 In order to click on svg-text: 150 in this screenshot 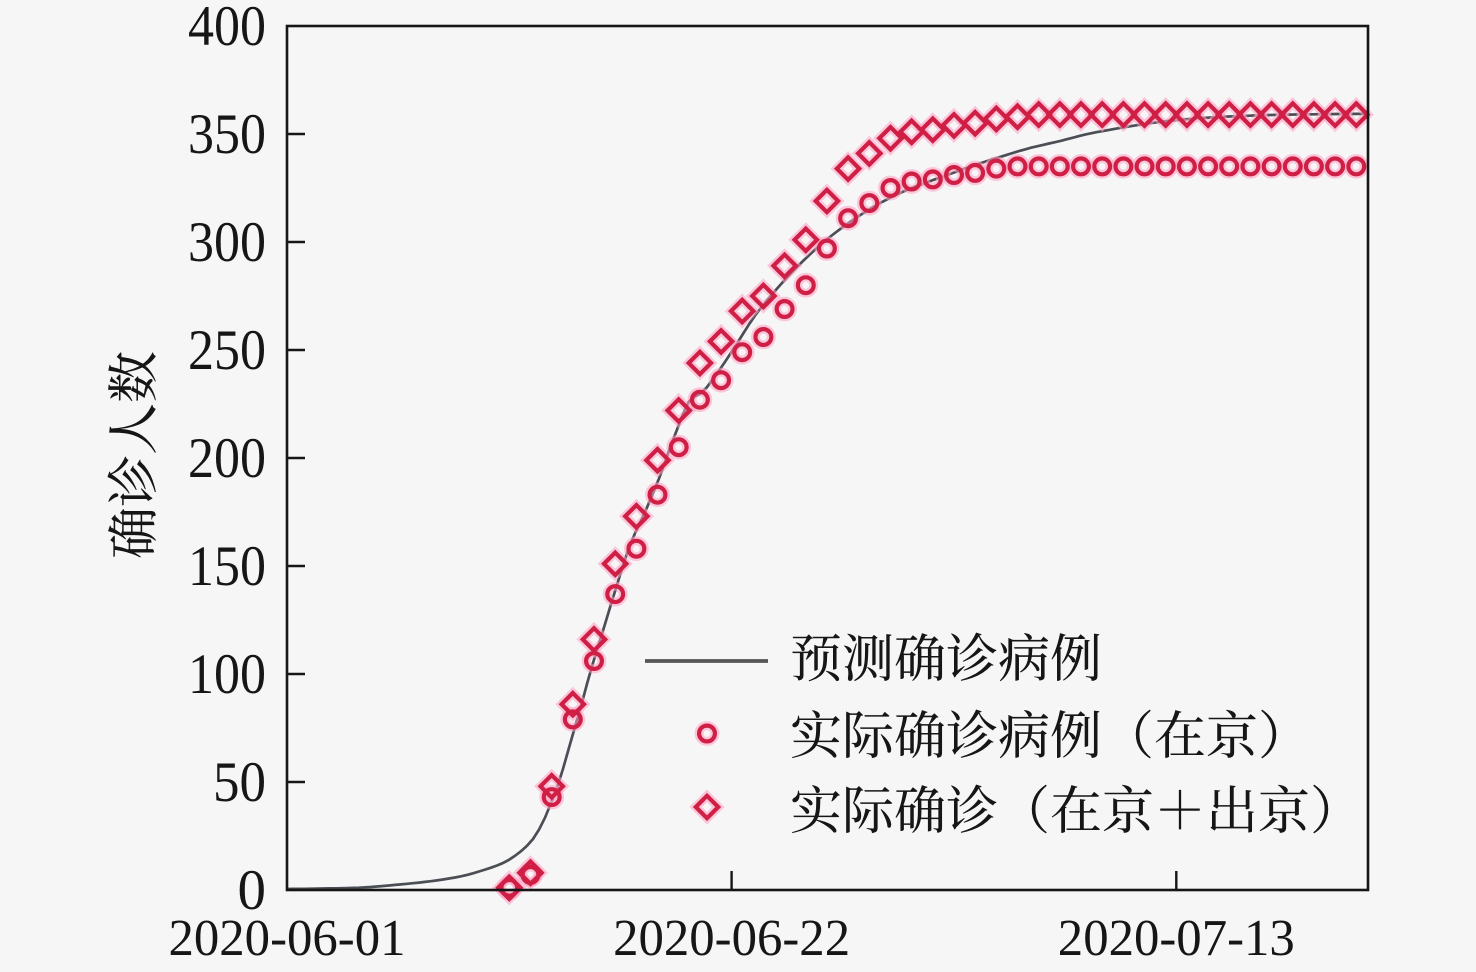, I will do `click(227, 566)`.